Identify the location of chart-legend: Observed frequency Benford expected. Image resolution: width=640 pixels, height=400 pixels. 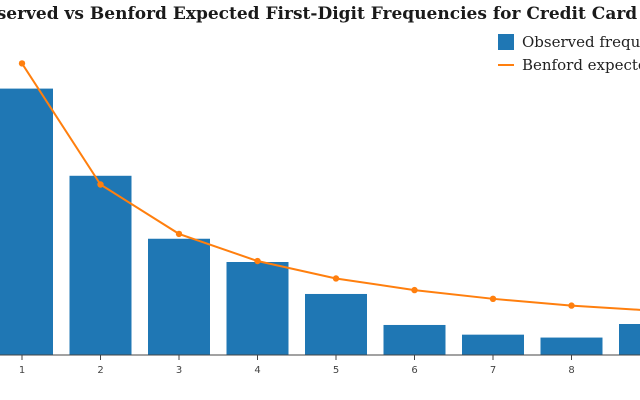
(569, 53).